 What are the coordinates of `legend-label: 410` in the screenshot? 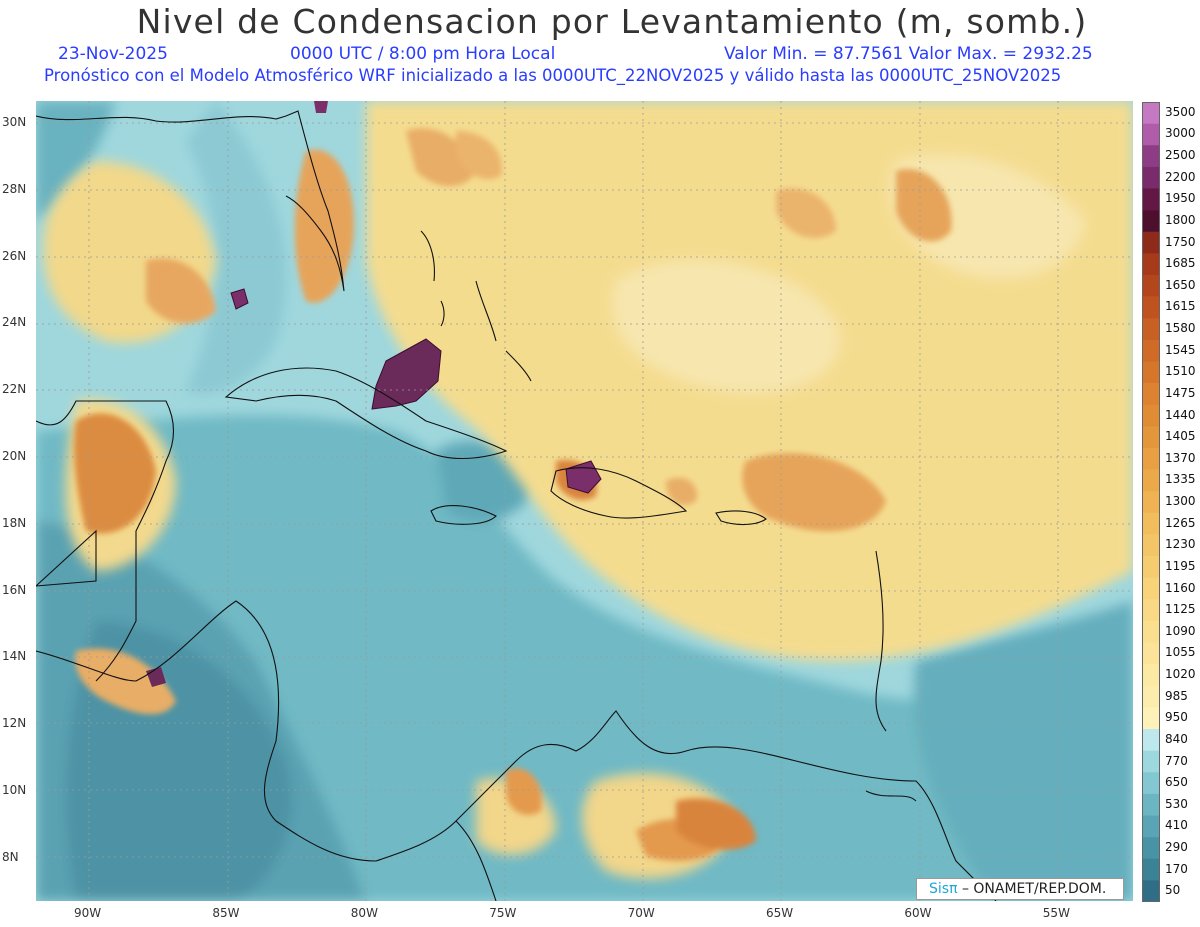 It's located at (1176, 825).